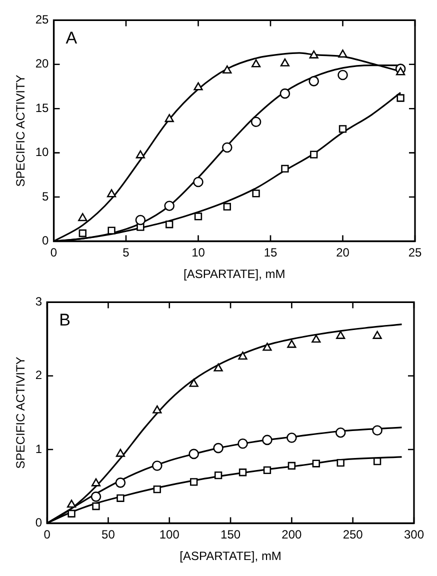  I want to click on x-tick-label: 20, so click(343, 253).